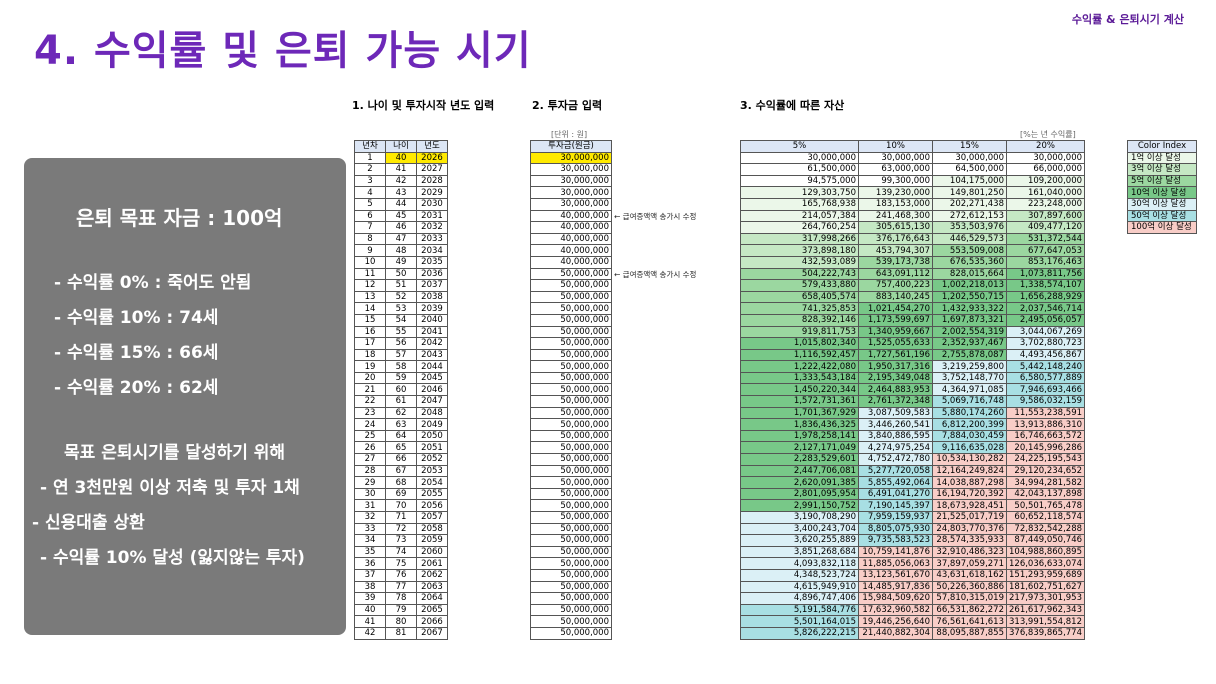 This screenshot has height=684, width=1216. Describe the element at coordinates (432, 552) in the screenshot. I see `year-cell: 2060` at that location.